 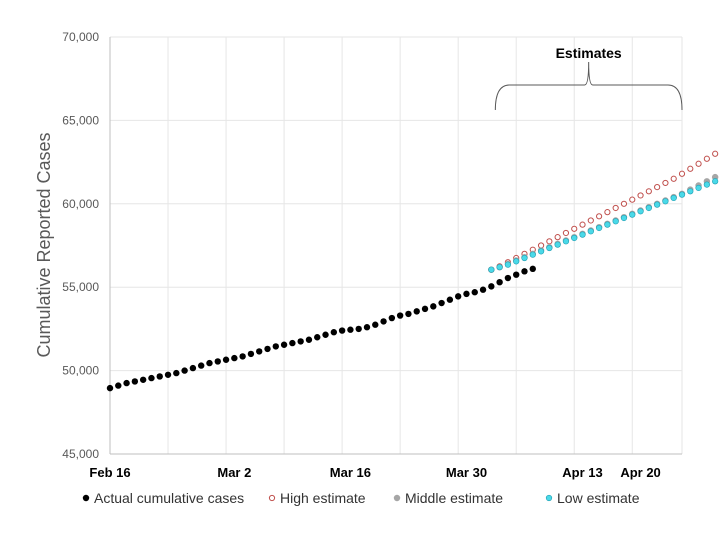 I want to click on y-tick-label: 60,000, so click(x=80, y=204).